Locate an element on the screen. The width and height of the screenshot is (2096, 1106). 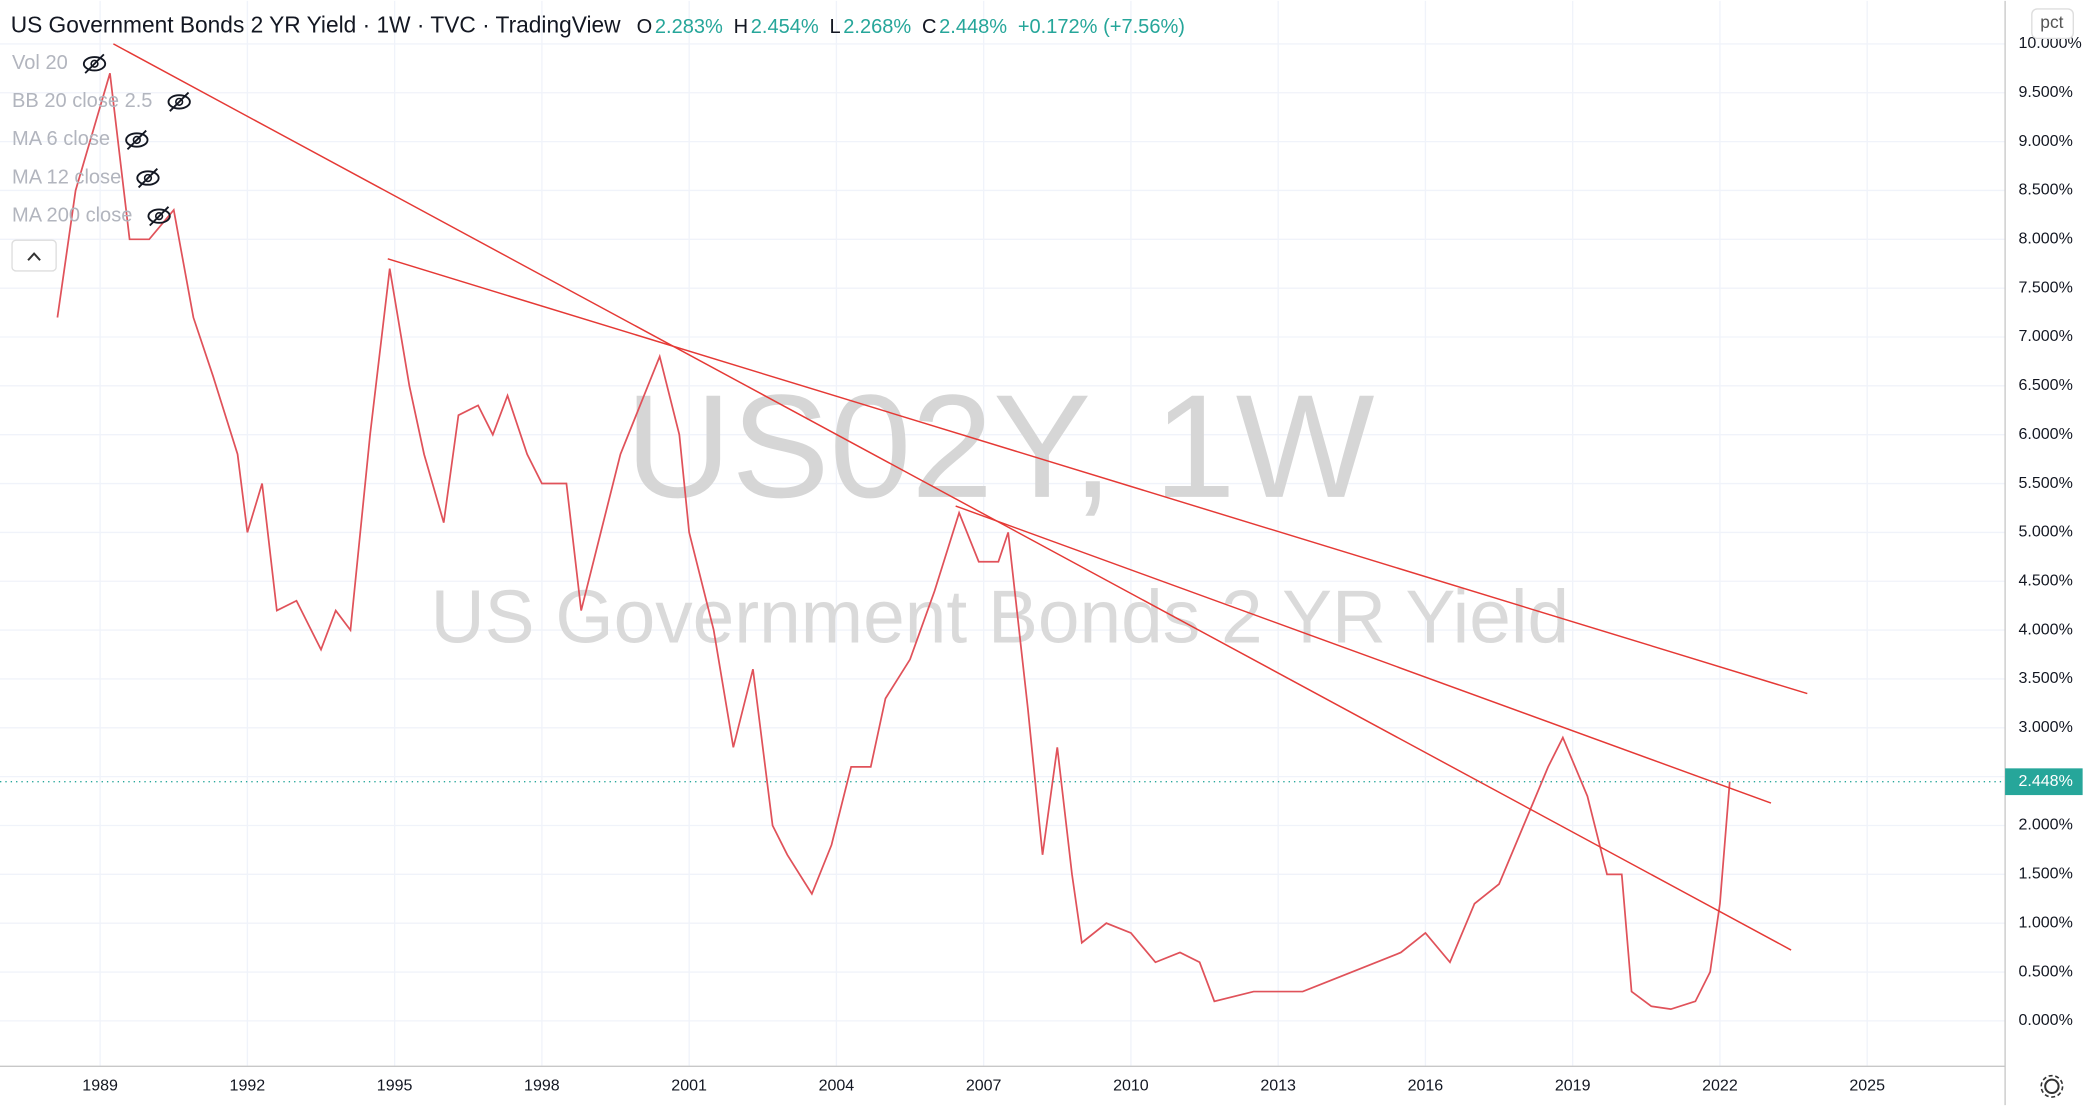
y-tick-label: 1.000% is located at coordinates (2045, 922).